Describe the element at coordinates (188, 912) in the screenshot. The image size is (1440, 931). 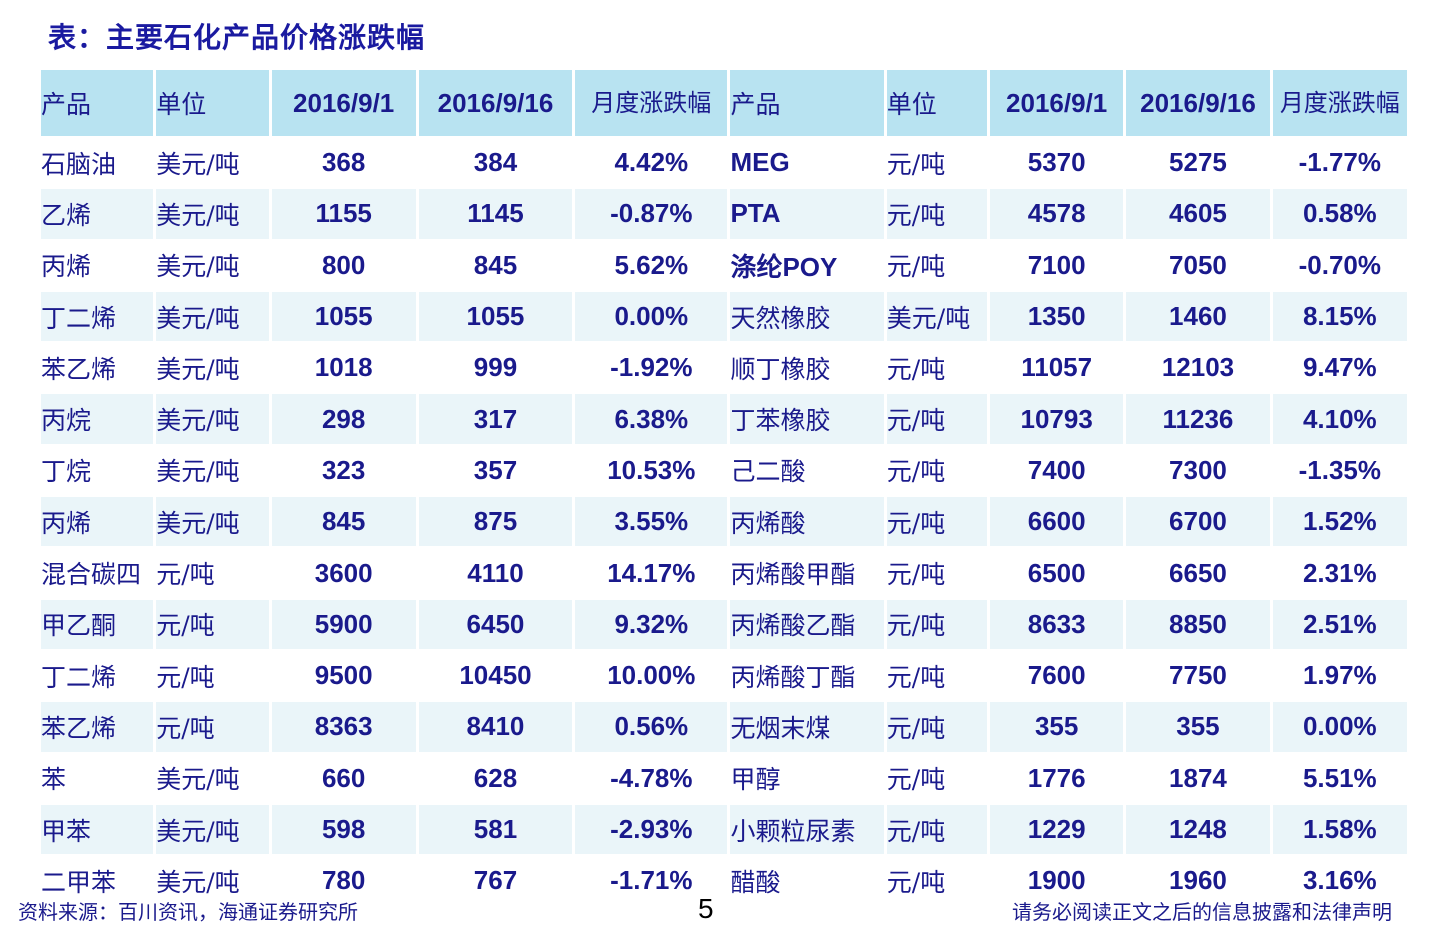
I see `data-source-note: 资料来源：百川资讯，海通证券研究所` at that location.